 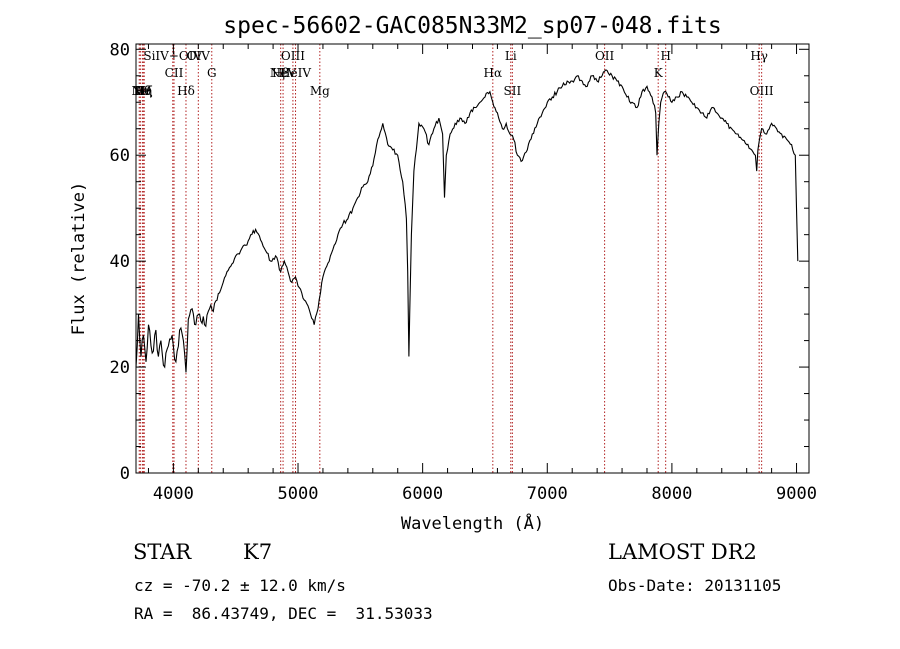 I want to click on reference-line-label: Hα, so click(x=493, y=73).